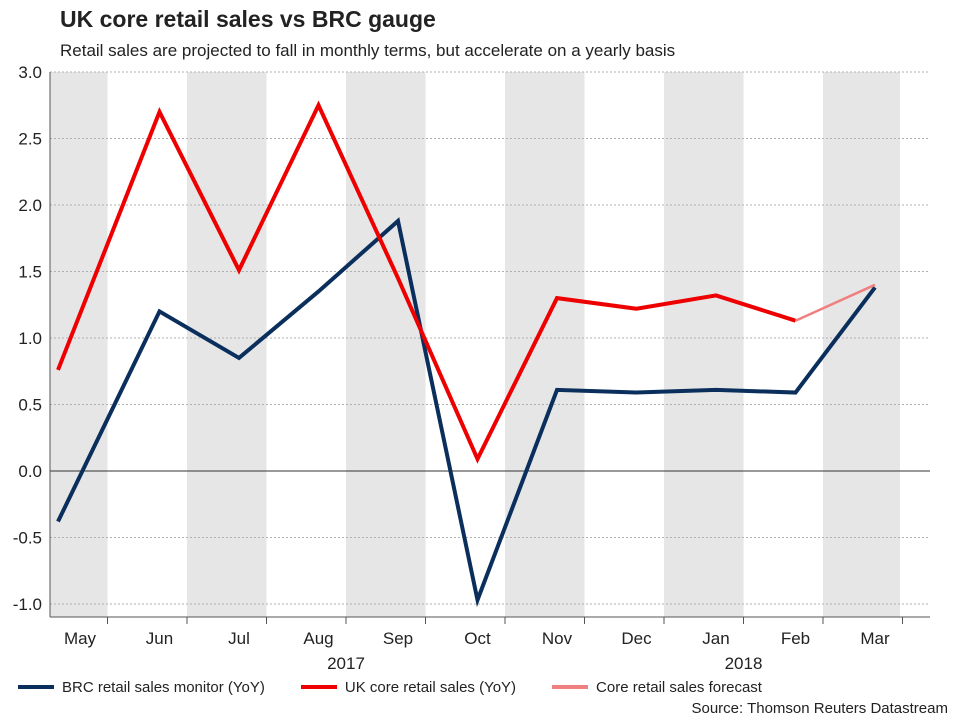 The width and height of the screenshot is (960, 720). I want to click on shaded-band-sep, so click(386, 344).